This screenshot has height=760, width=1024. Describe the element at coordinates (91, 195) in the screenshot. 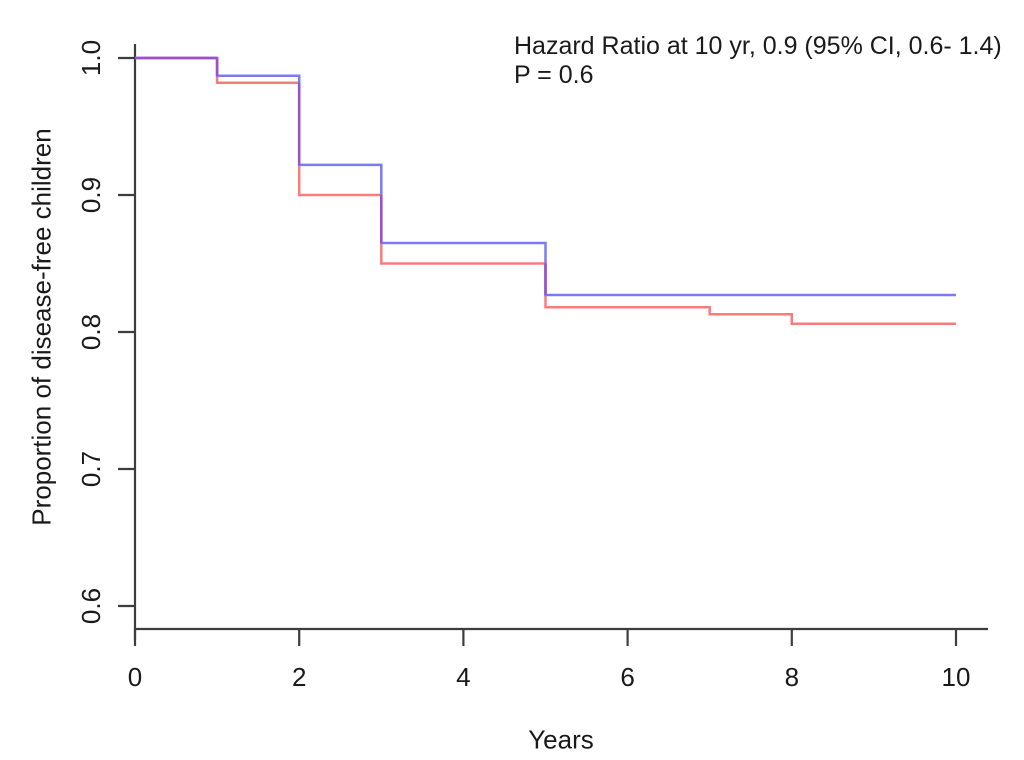

I see `y-tick-label: 0.9` at that location.